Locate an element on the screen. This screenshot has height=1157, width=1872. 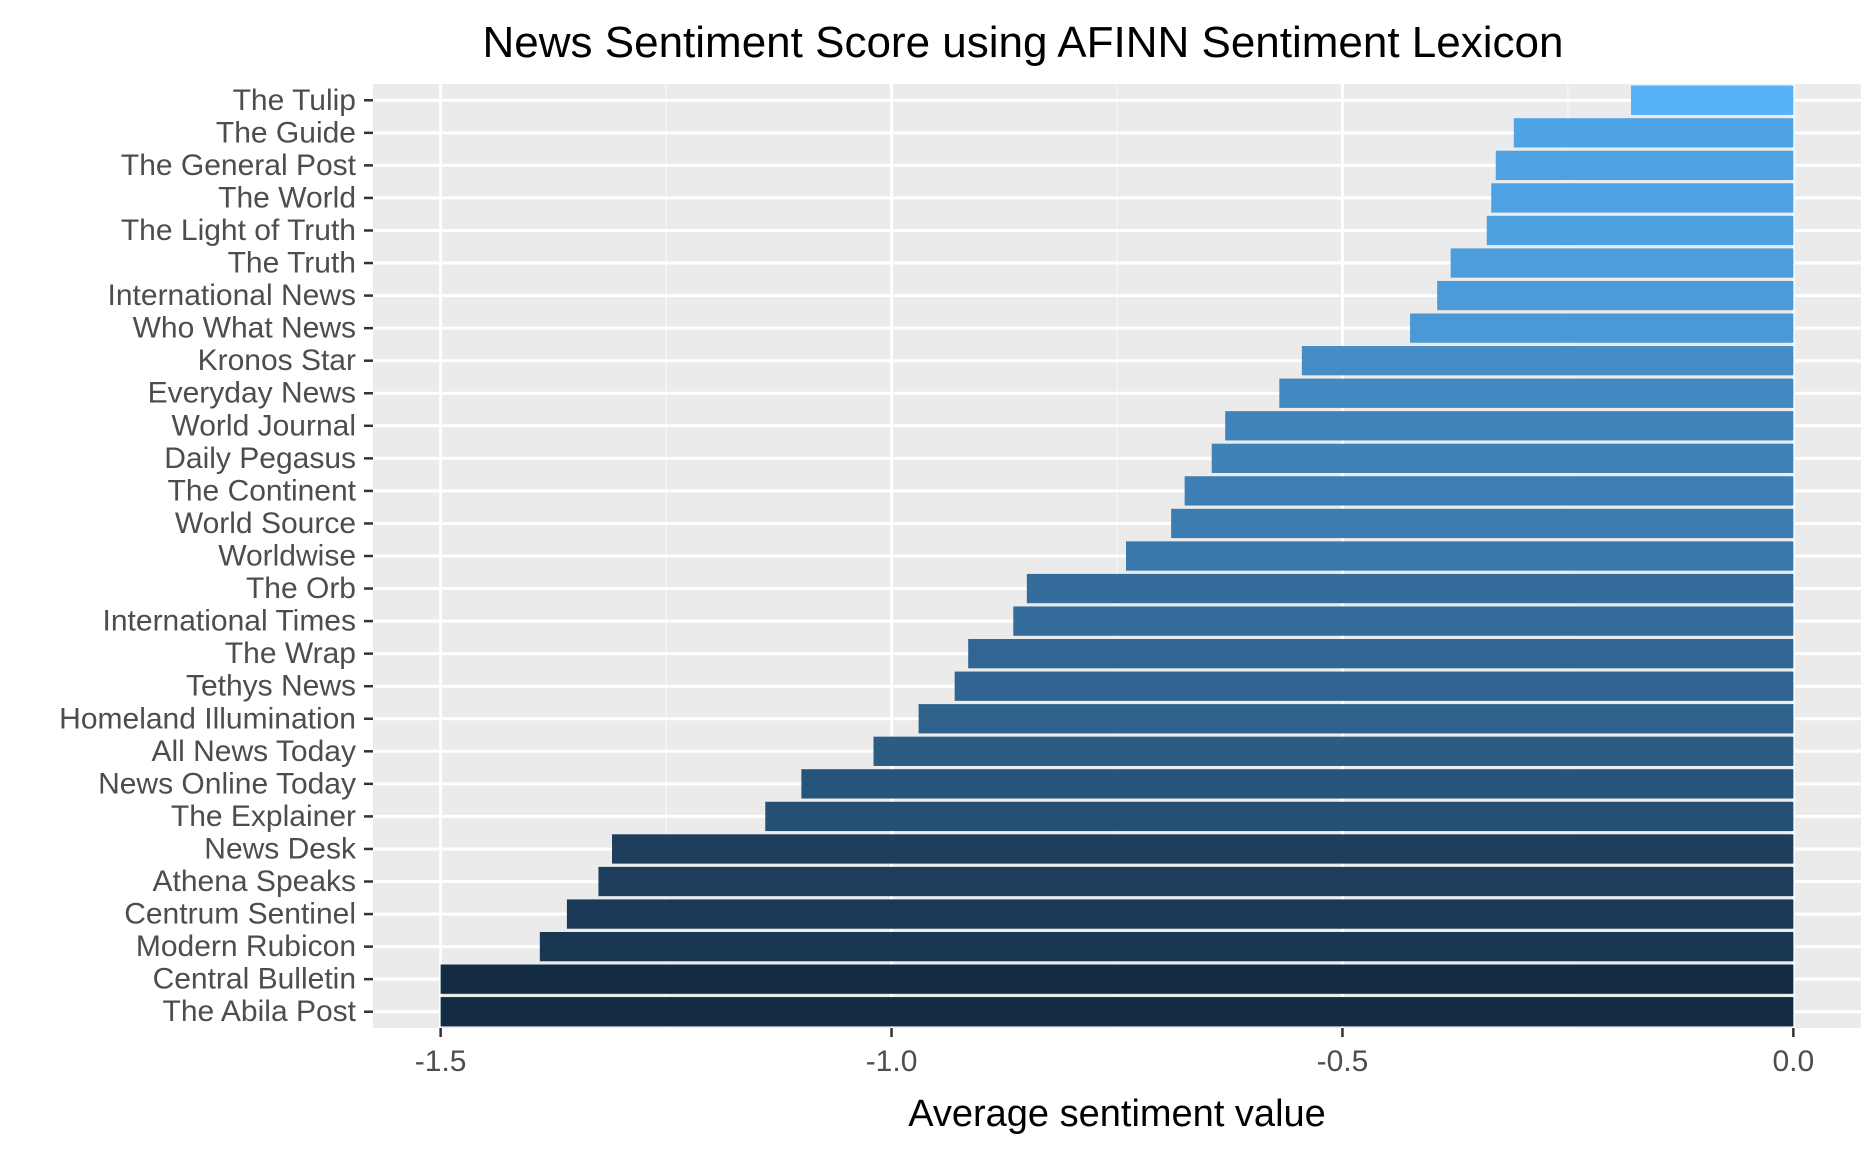
y-tick-label: Central Bulletin is located at coordinates (254, 979).